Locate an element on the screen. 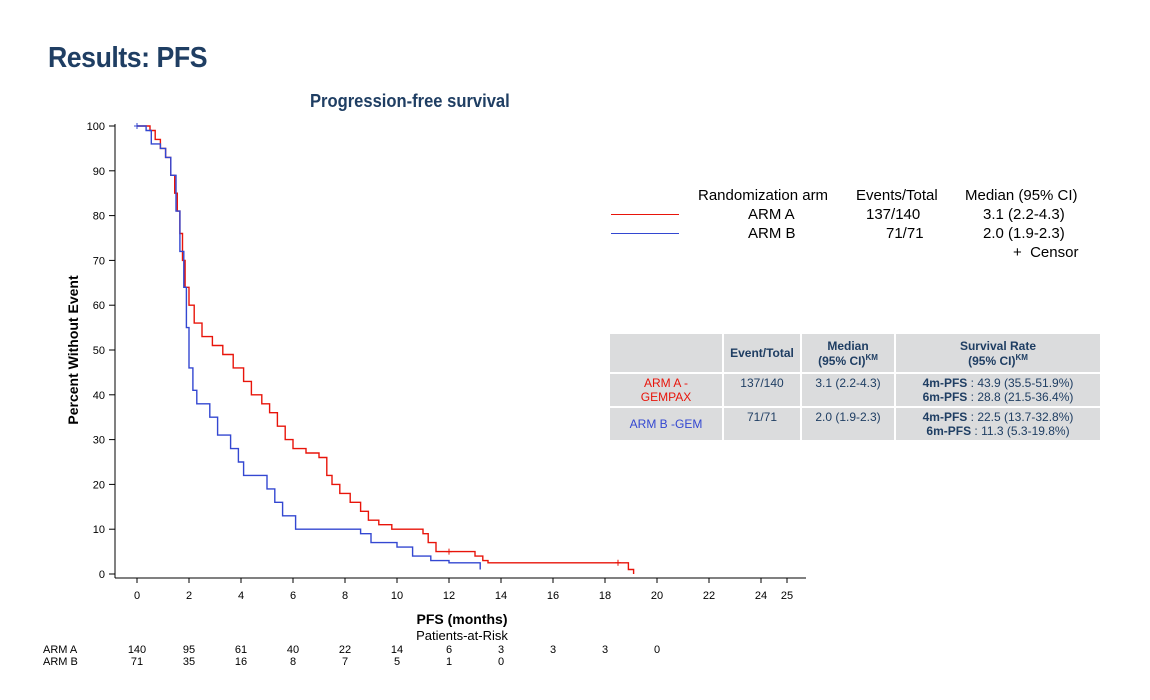 This screenshot has width=1150, height=700. at-risk-value: 1 is located at coordinates (449, 662).